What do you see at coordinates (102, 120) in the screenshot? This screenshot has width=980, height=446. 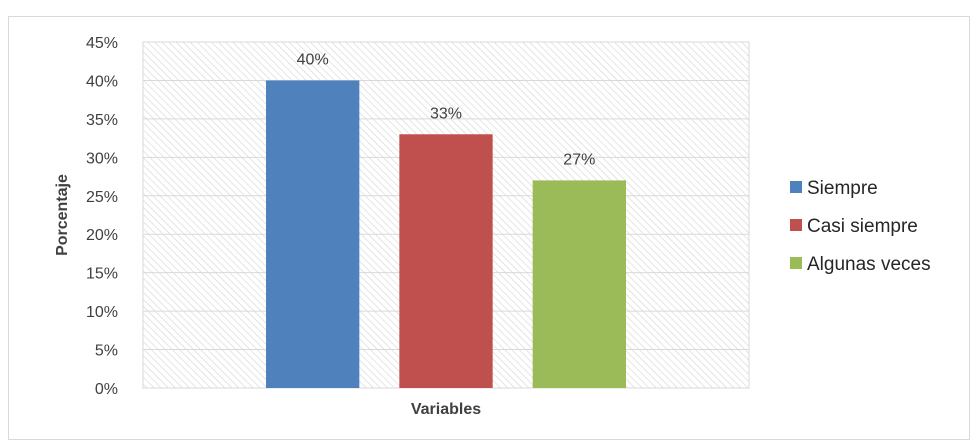 I see `y-tick-label: 35%` at bounding box center [102, 120].